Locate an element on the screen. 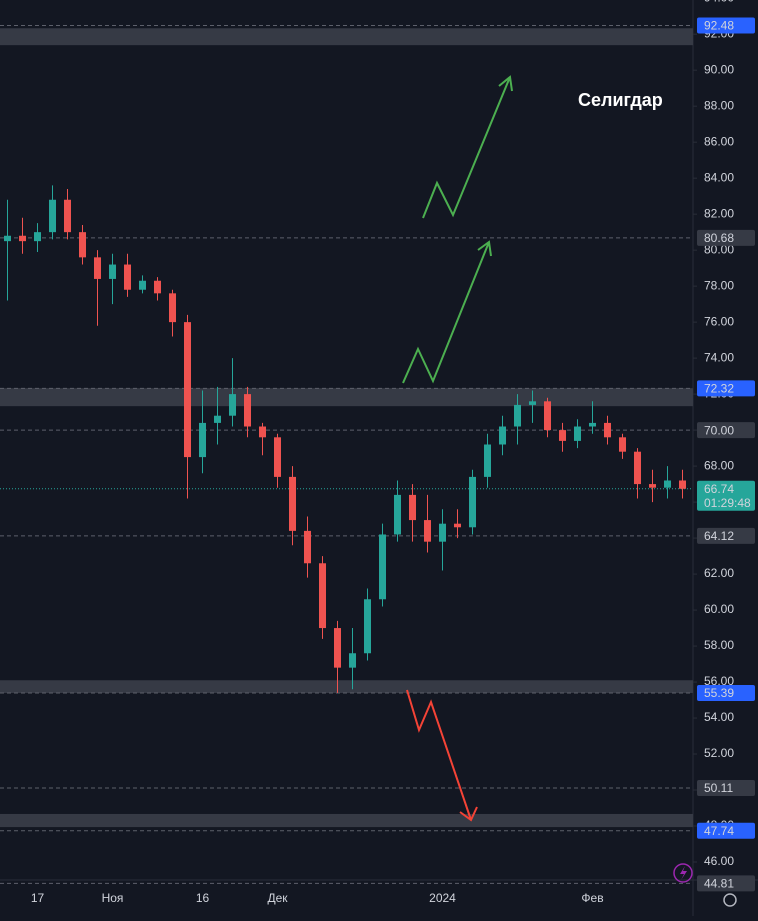  price-tag-label: 50.11 is located at coordinates (718, 788).